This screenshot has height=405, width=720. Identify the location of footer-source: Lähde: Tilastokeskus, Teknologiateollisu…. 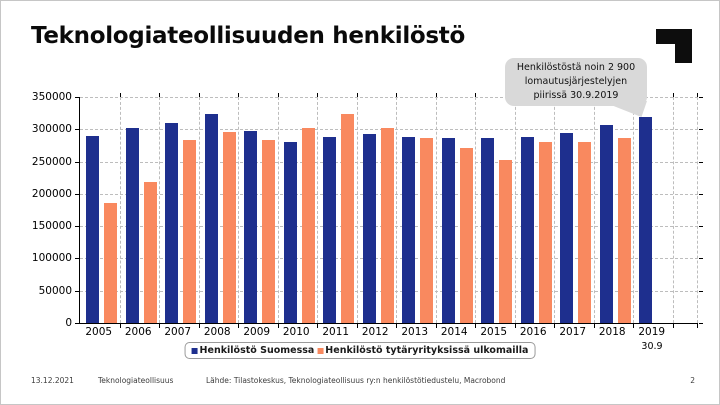
(356, 380).